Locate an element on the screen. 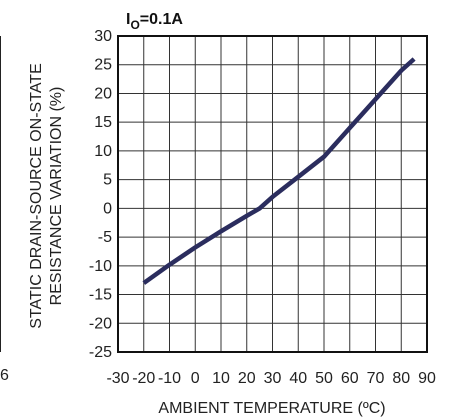 The width and height of the screenshot is (453, 420). y-axis-label-line1: STATIC DRAIN-SOURCE ON-STATE is located at coordinates (36, 195).